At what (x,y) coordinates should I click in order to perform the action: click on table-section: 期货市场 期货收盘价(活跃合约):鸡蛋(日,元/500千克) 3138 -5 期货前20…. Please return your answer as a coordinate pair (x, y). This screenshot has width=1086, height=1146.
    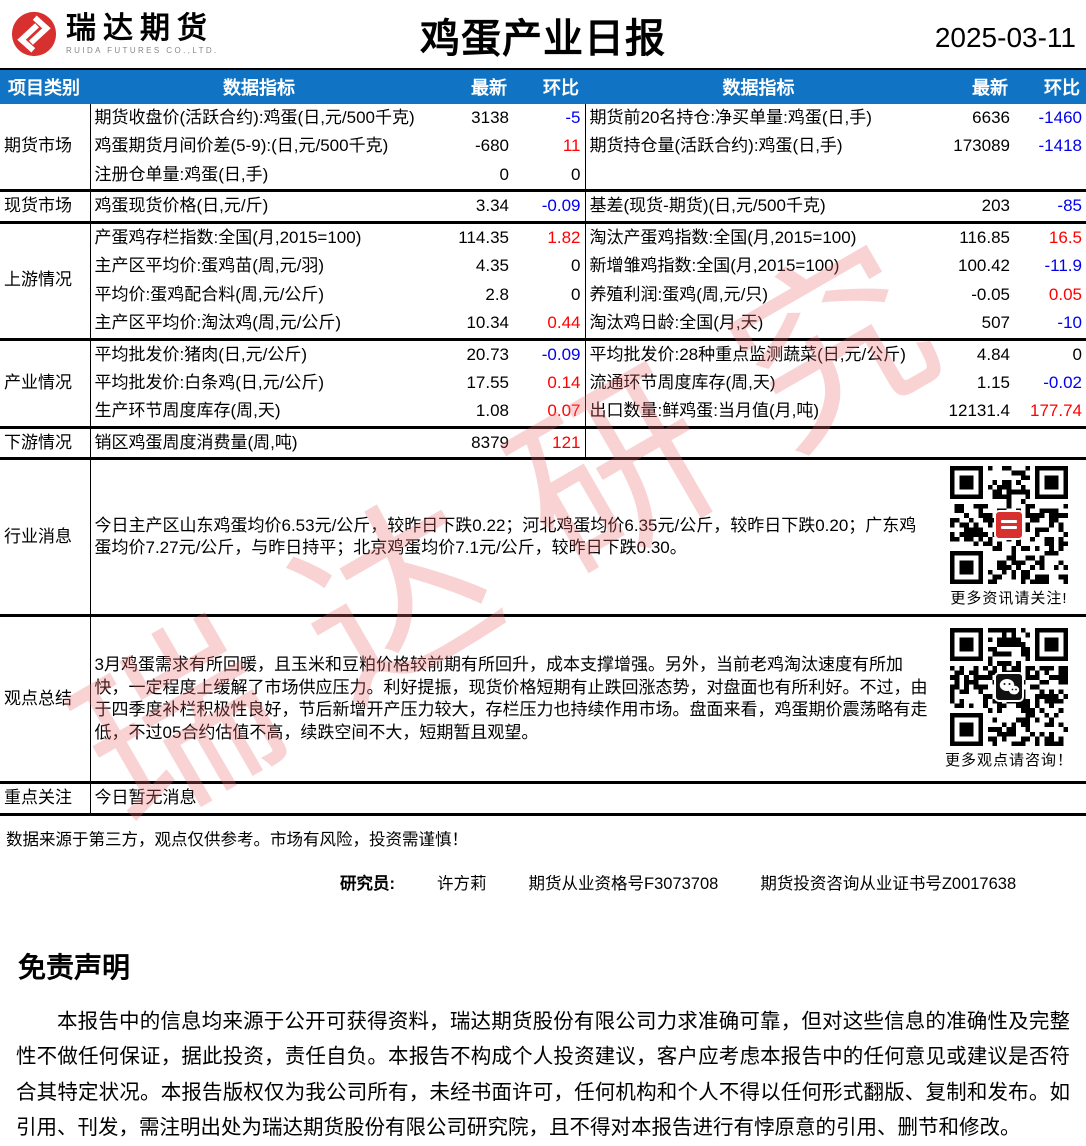
    Looking at the image, I should click on (543, 147).